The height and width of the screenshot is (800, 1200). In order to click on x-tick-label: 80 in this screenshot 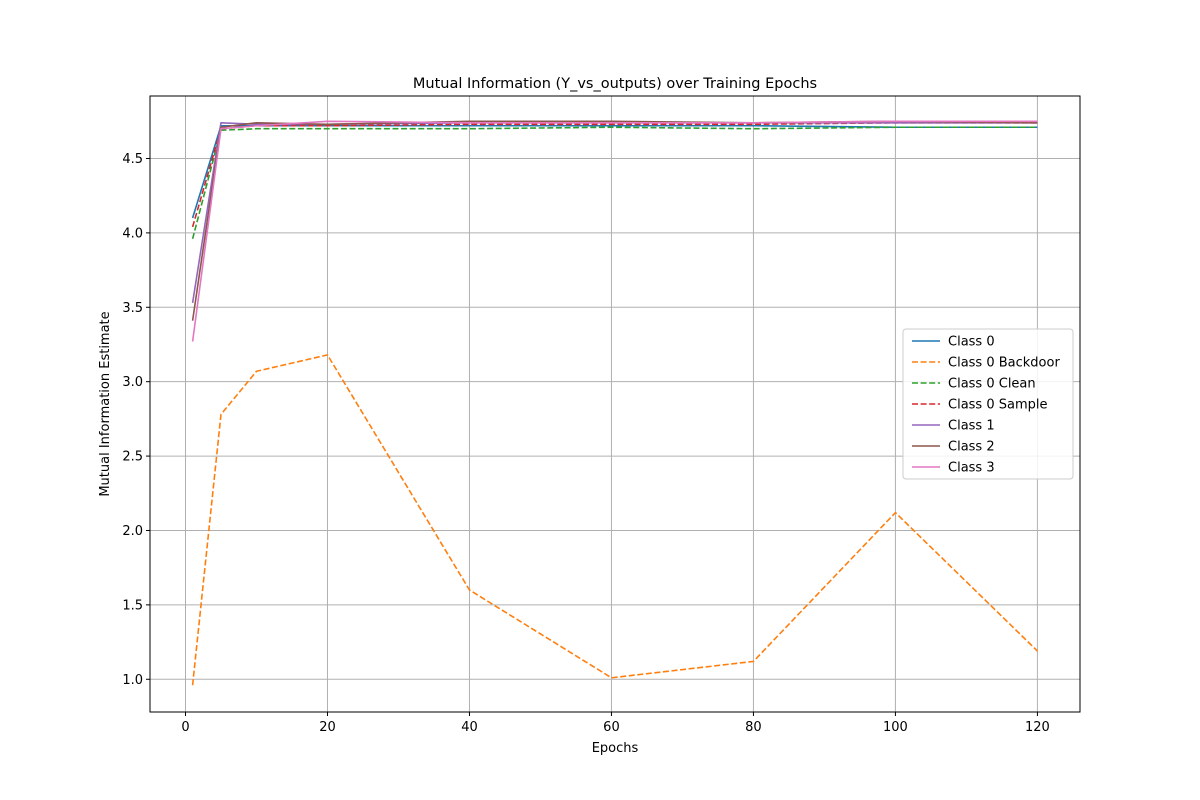, I will do `click(753, 727)`.